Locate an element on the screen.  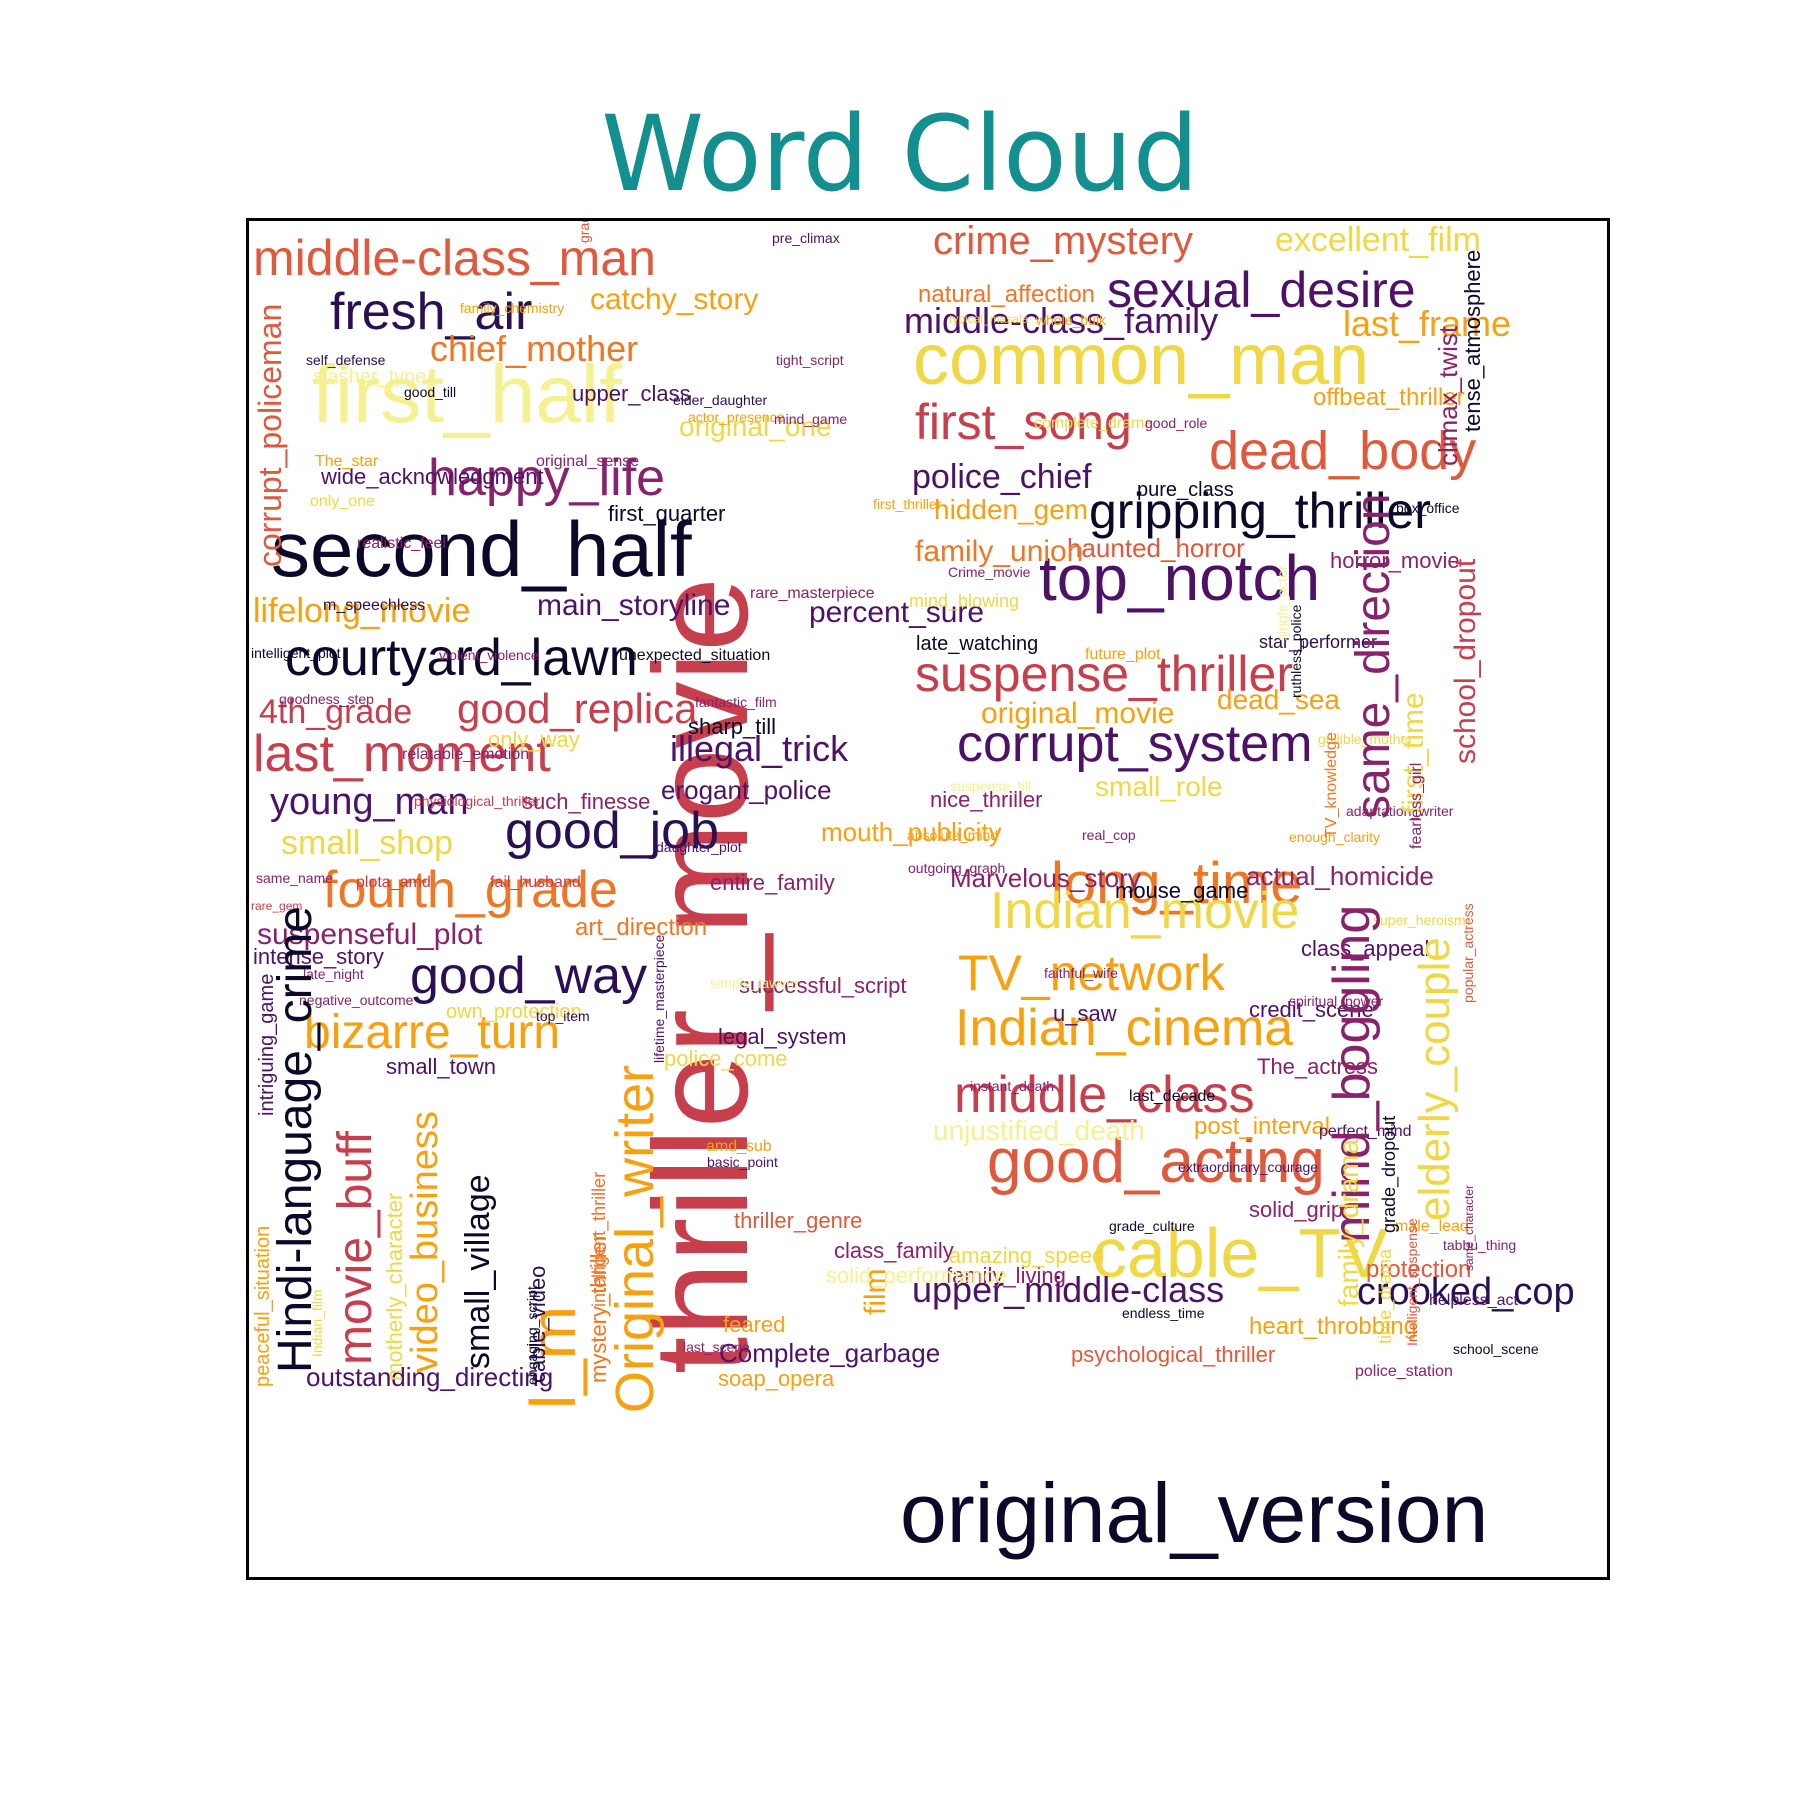
cloud-word: Hindi-language_crime is located at coordinates (295, 1139).